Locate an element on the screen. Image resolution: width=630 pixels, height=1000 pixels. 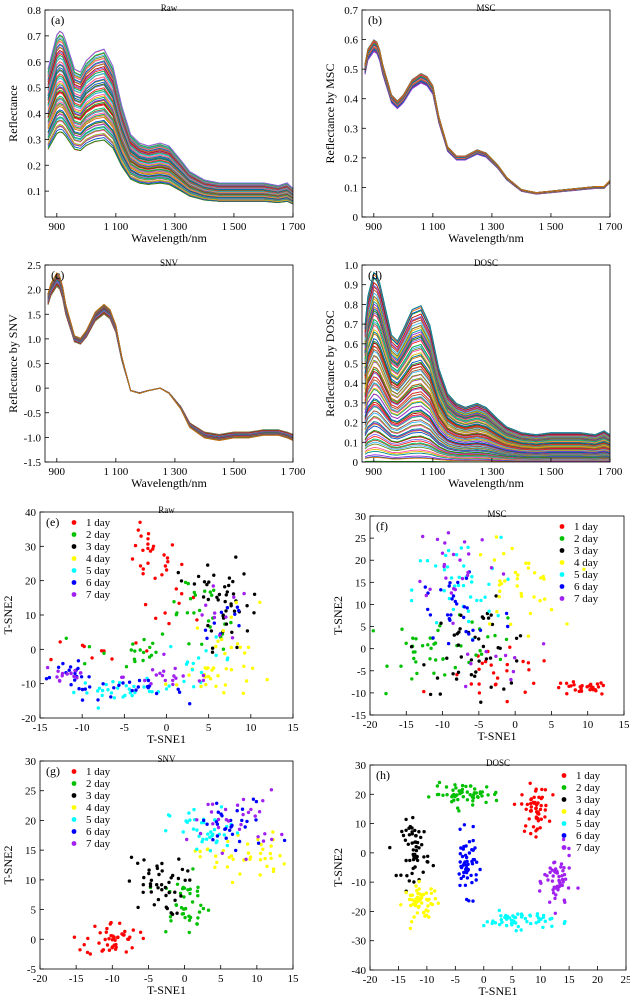
y-tick-label: 0.1 is located at coordinates (351, 188).